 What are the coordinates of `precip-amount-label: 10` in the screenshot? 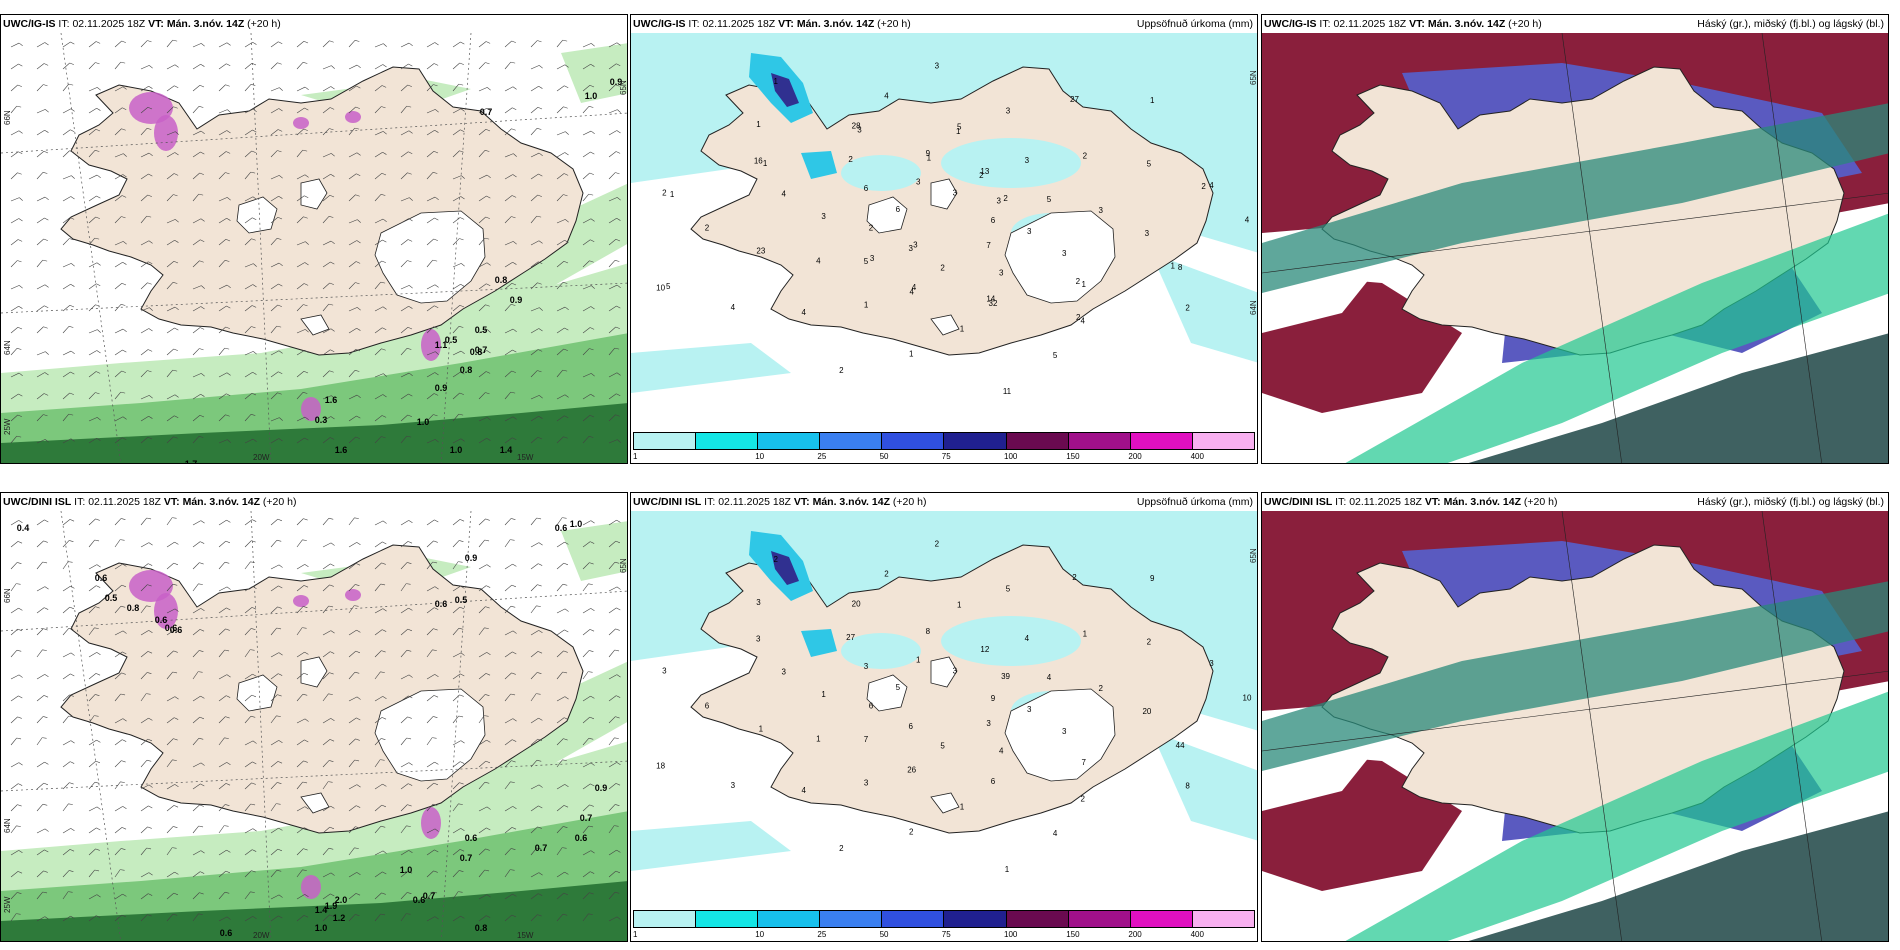 It's located at (1247, 698).